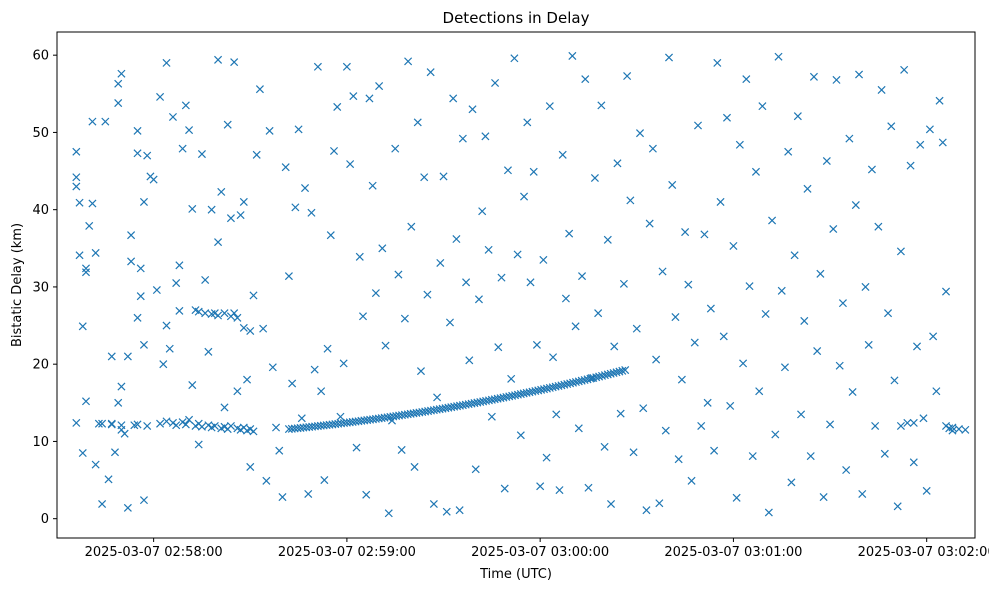 Image resolution: width=989 pixels, height=590 pixels. I want to click on chart-title: Detections in Delay, so click(516, 18).